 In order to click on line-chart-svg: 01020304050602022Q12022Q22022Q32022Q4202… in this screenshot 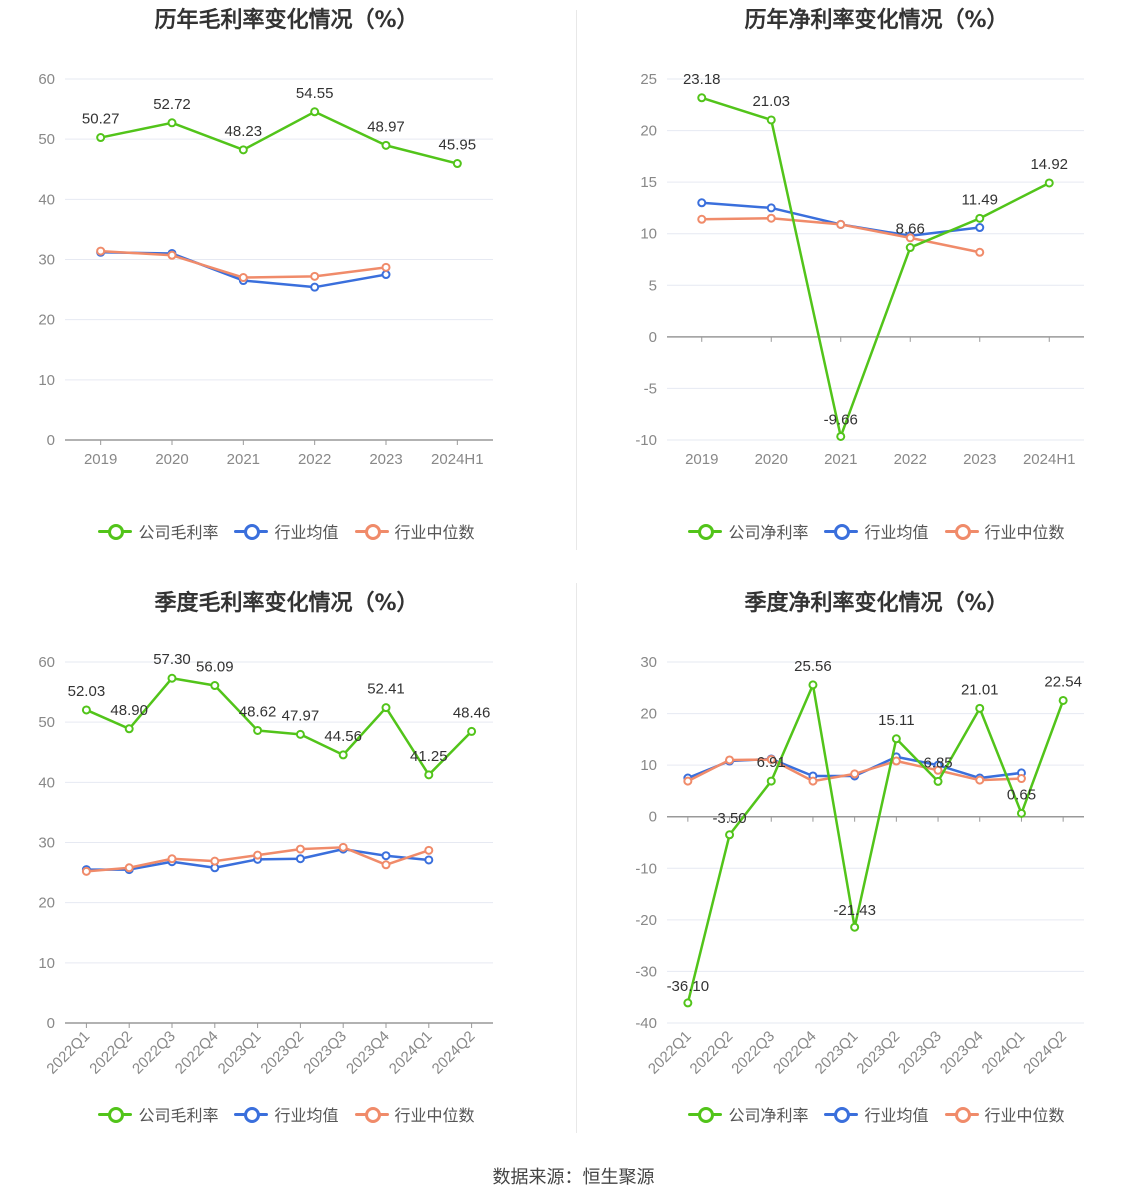, I will do `click(265, 864)`.